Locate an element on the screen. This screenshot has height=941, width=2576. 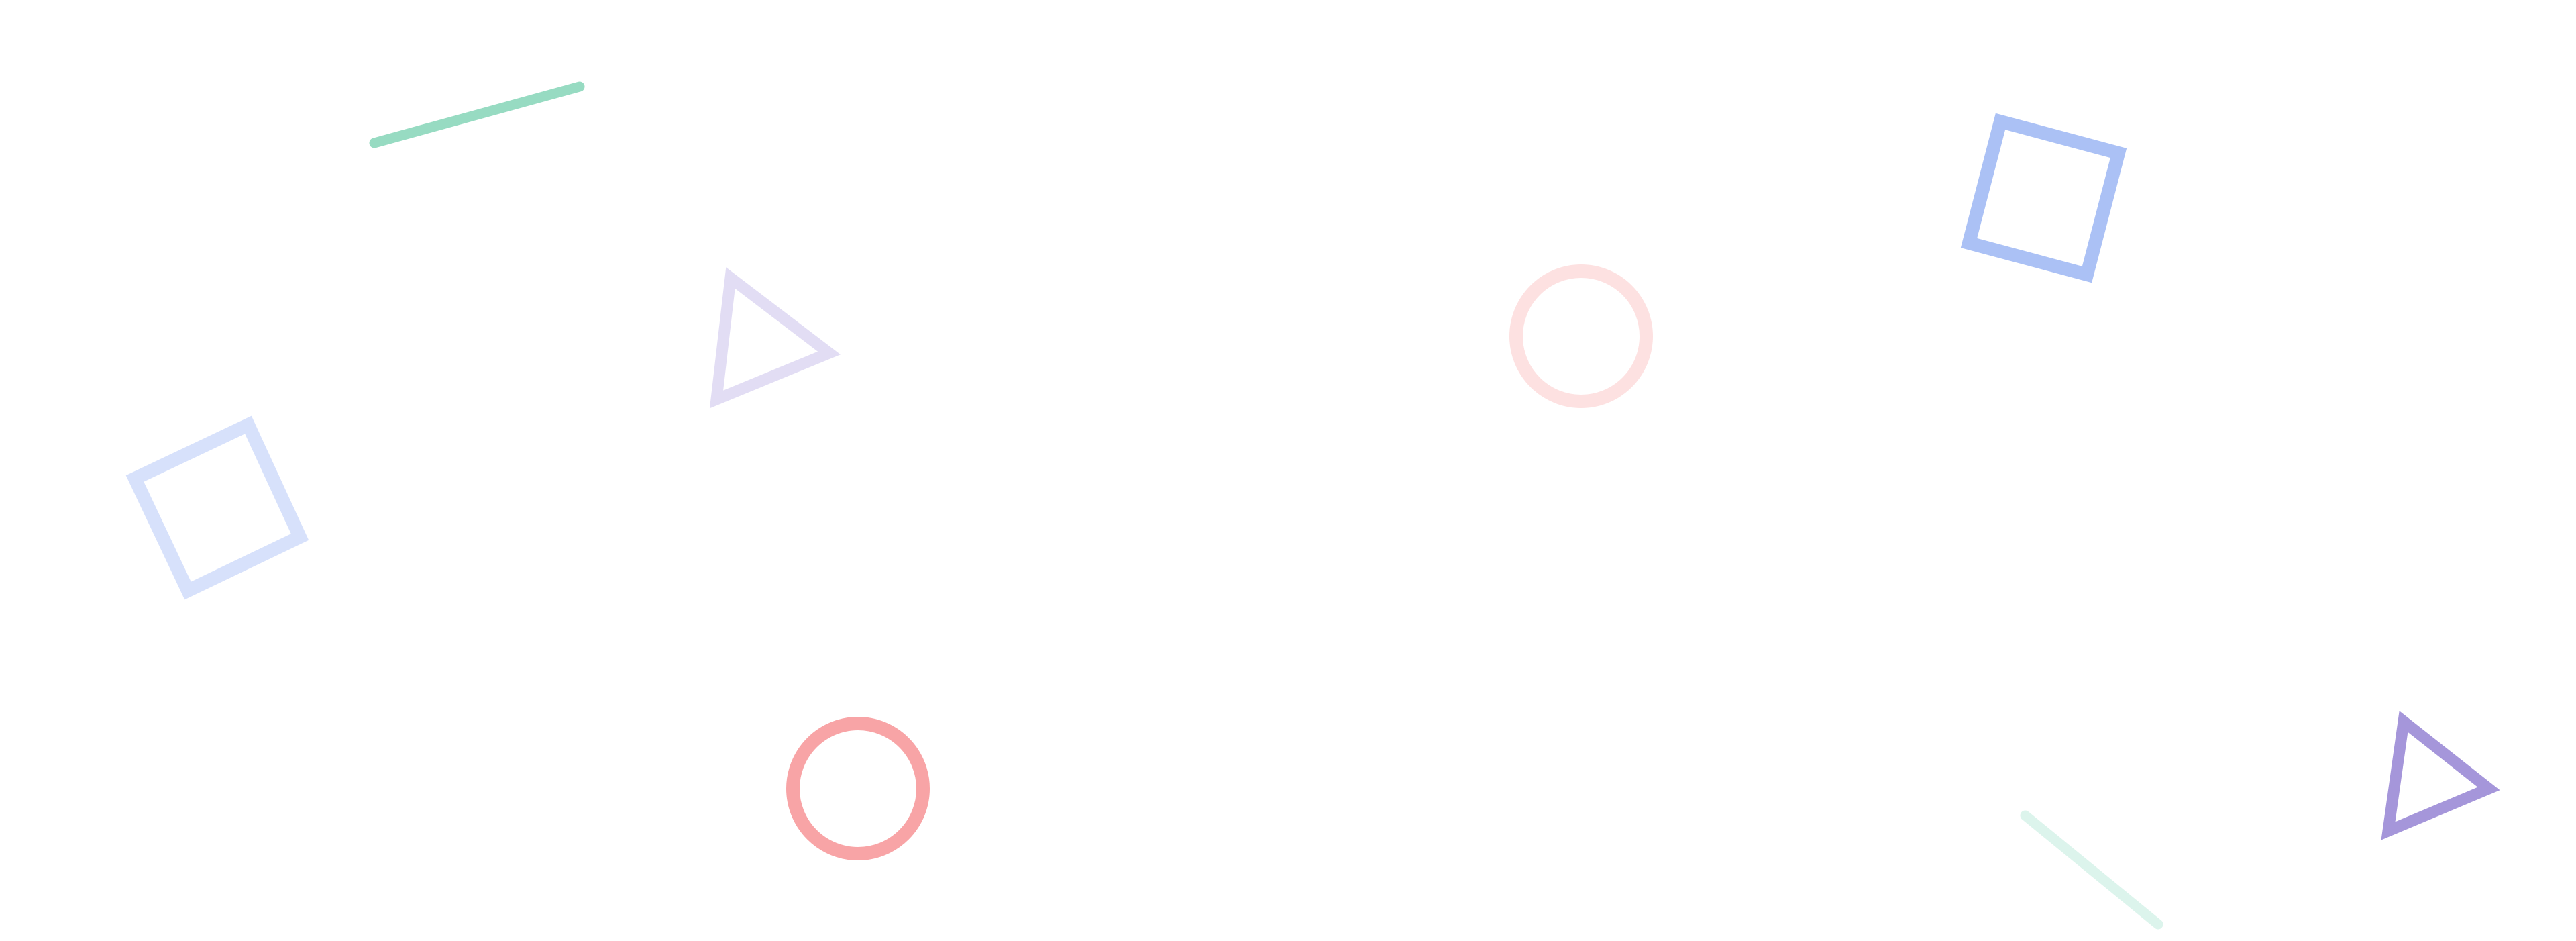
purple-triangle-shape is located at coordinates (2440, 775).